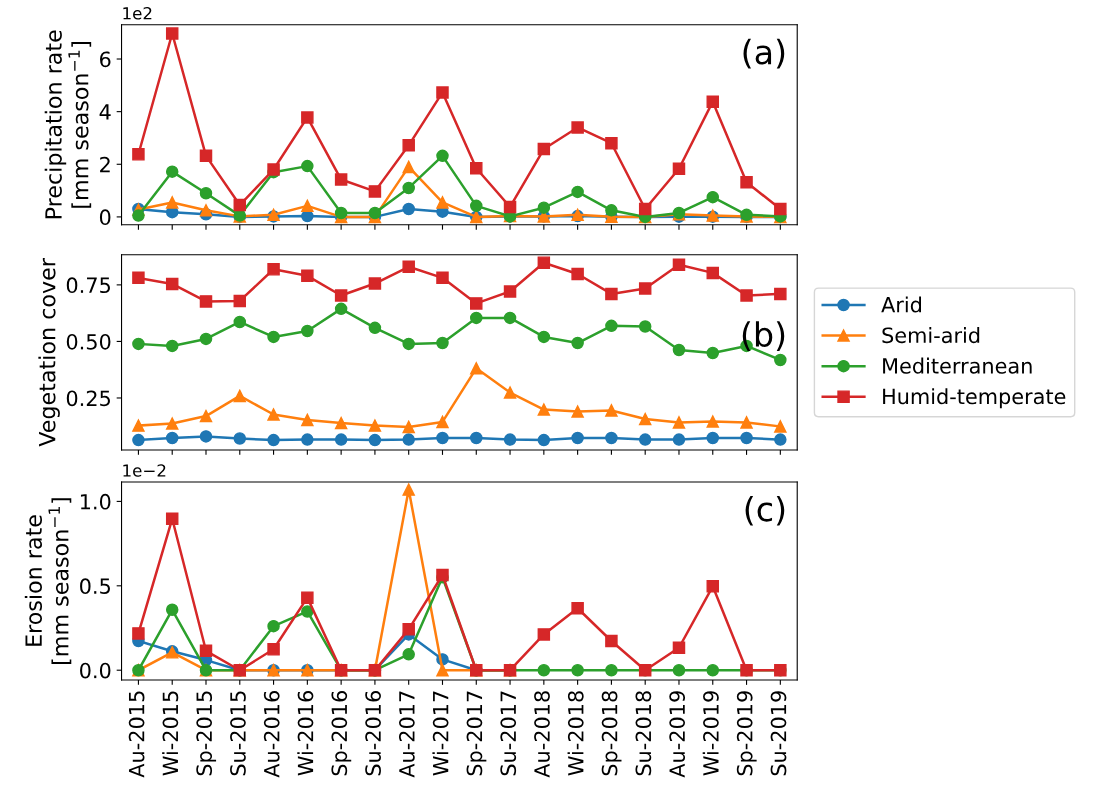 This screenshot has height=800, width=1115. What do you see at coordinates (95, 586) in the screenshot?
I see `y-tick-label: 0.5` at bounding box center [95, 586].